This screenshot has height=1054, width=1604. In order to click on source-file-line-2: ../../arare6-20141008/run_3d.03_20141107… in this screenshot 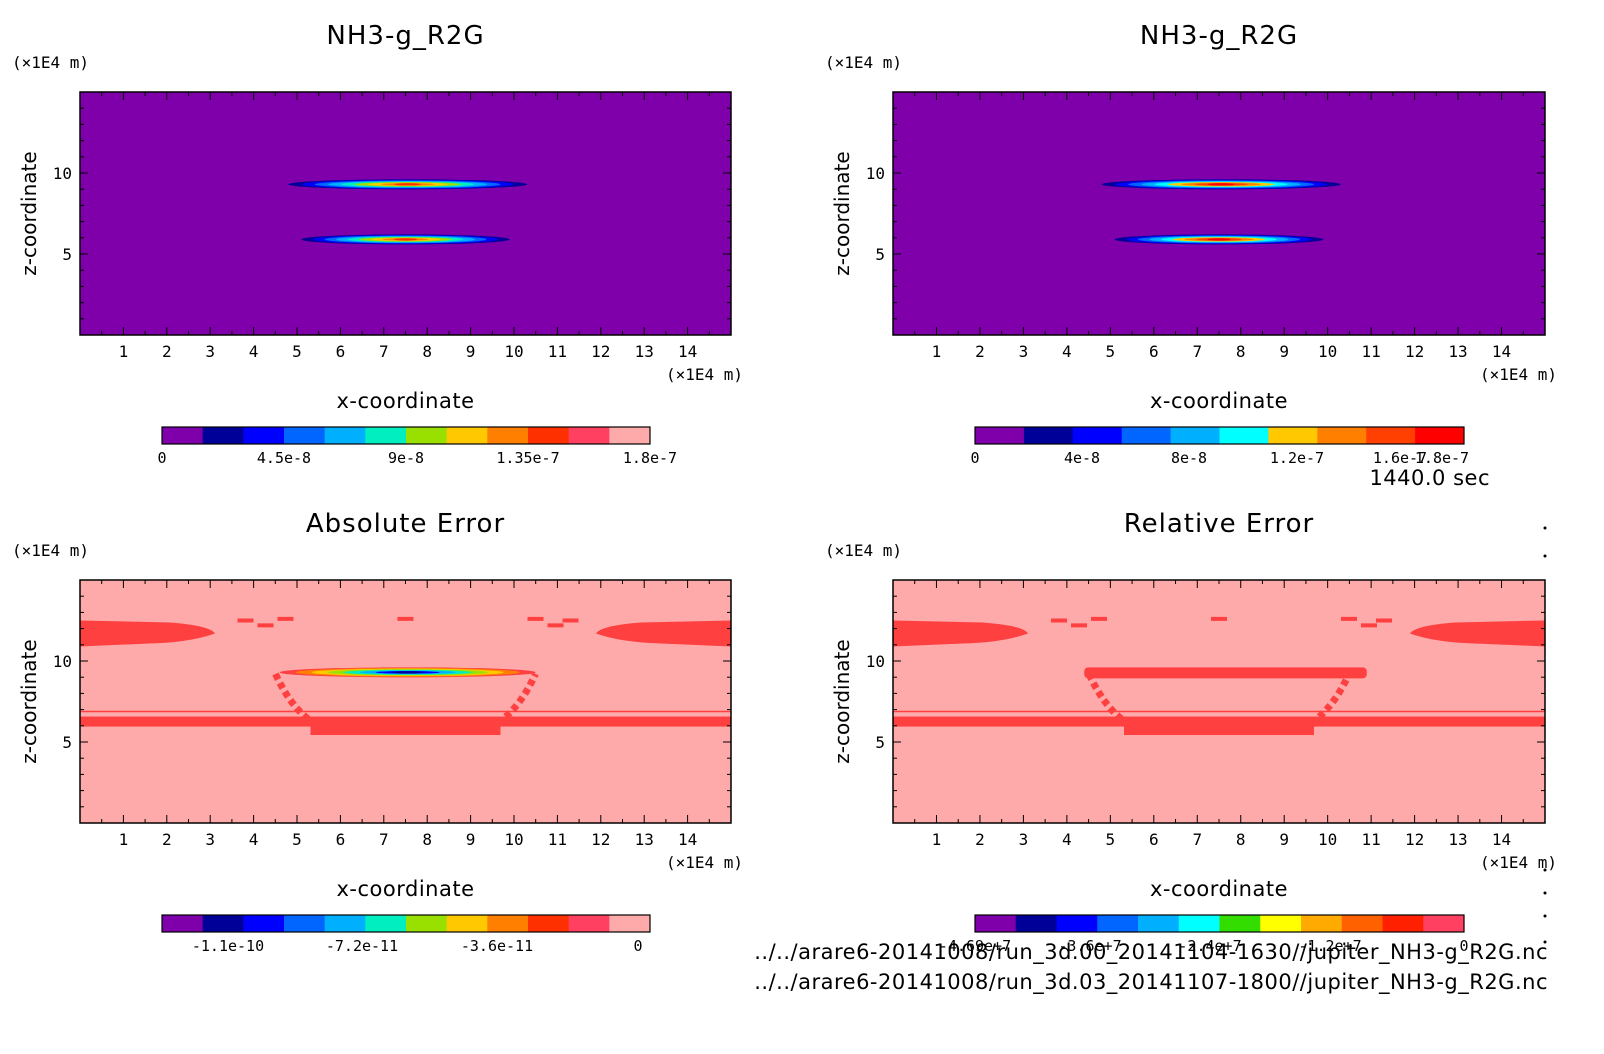, I will do `click(1151, 982)`.